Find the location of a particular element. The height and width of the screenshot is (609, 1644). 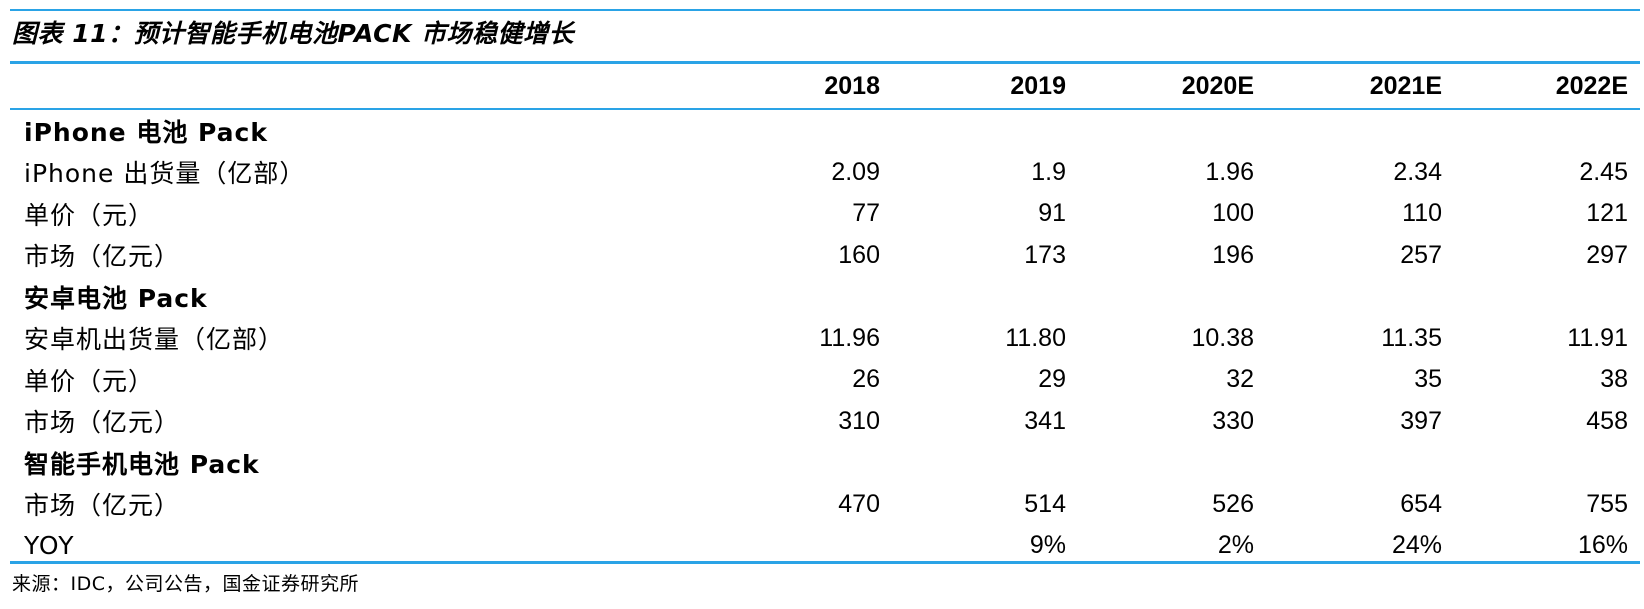

table-row-android-unit-price: 单价（元） 26 29 32 35 38 is located at coordinates (825, 380).